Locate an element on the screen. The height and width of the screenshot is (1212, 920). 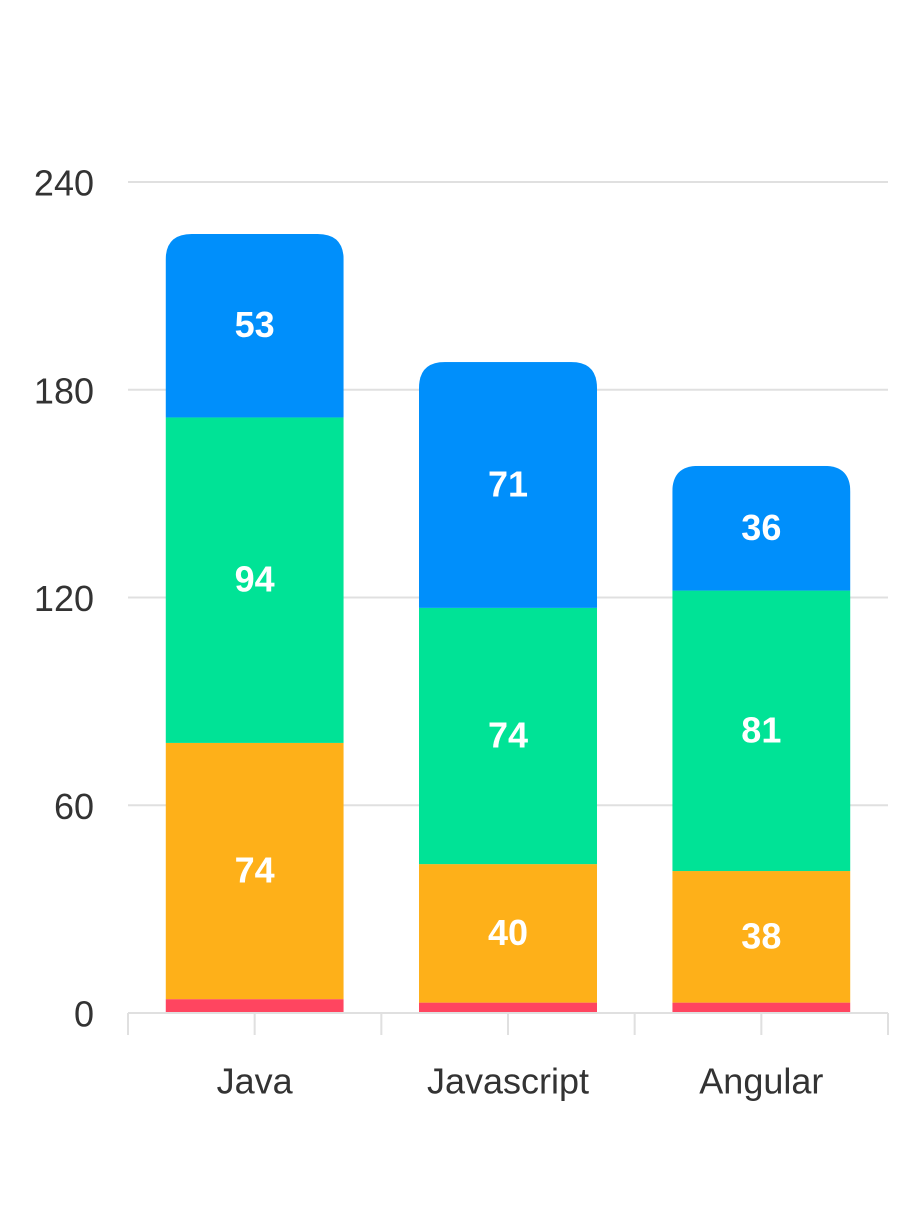
data-label: 40 is located at coordinates (508, 932).